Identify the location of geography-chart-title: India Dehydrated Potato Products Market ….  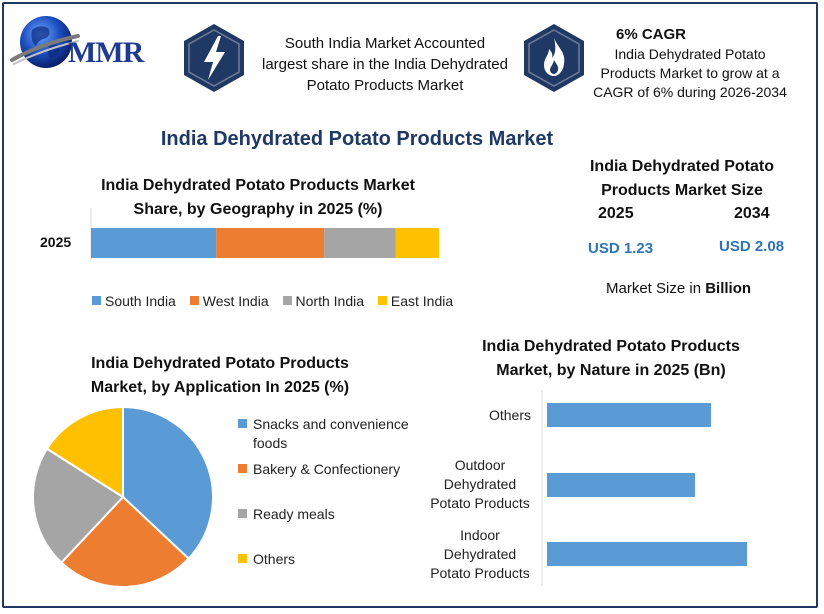
(258, 198).